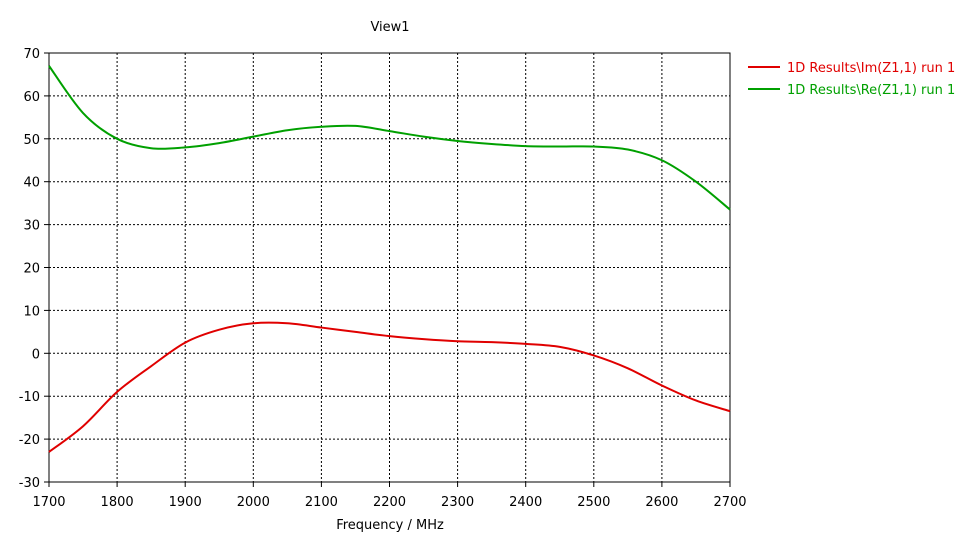 The height and width of the screenshot is (546, 974). I want to click on x-tick-label: 2700, so click(729, 502).